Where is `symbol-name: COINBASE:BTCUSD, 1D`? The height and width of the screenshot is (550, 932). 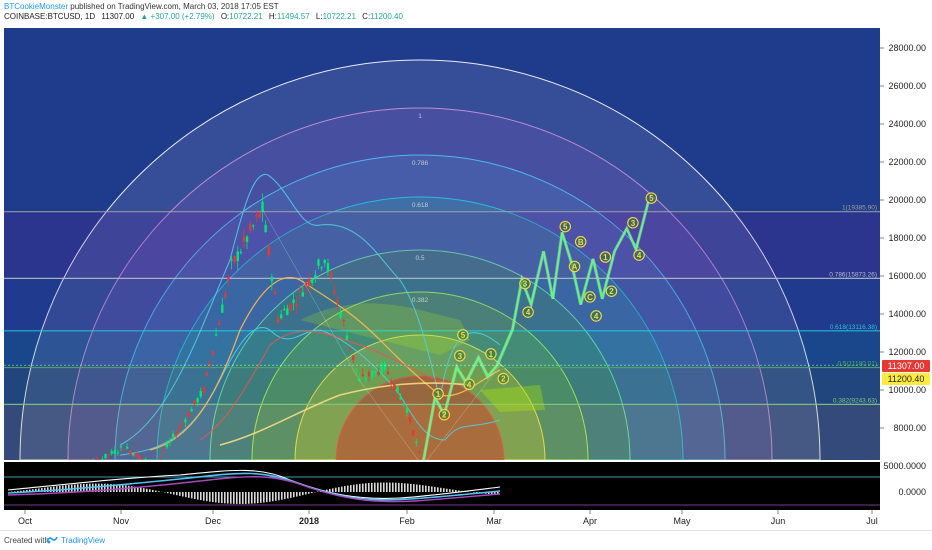 symbol-name: COINBASE:BTCUSD, 1D is located at coordinates (50, 16).